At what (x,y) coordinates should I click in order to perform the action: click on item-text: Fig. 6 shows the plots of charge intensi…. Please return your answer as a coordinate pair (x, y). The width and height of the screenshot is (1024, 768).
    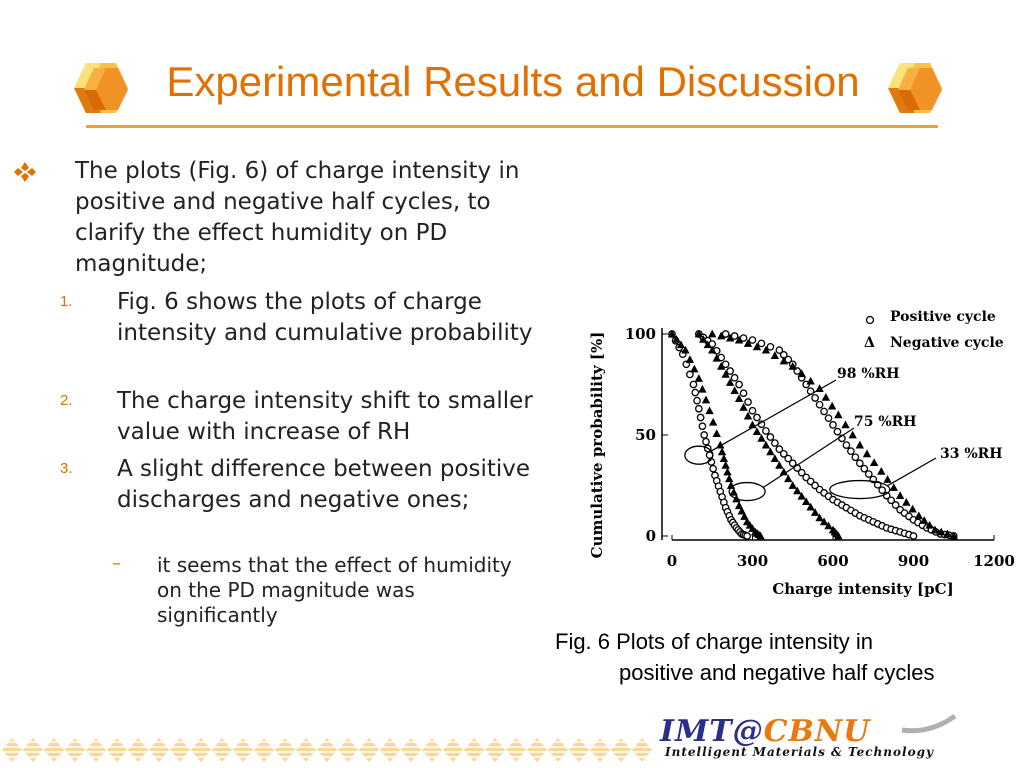
    Looking at the image, I should click on (325, 317).